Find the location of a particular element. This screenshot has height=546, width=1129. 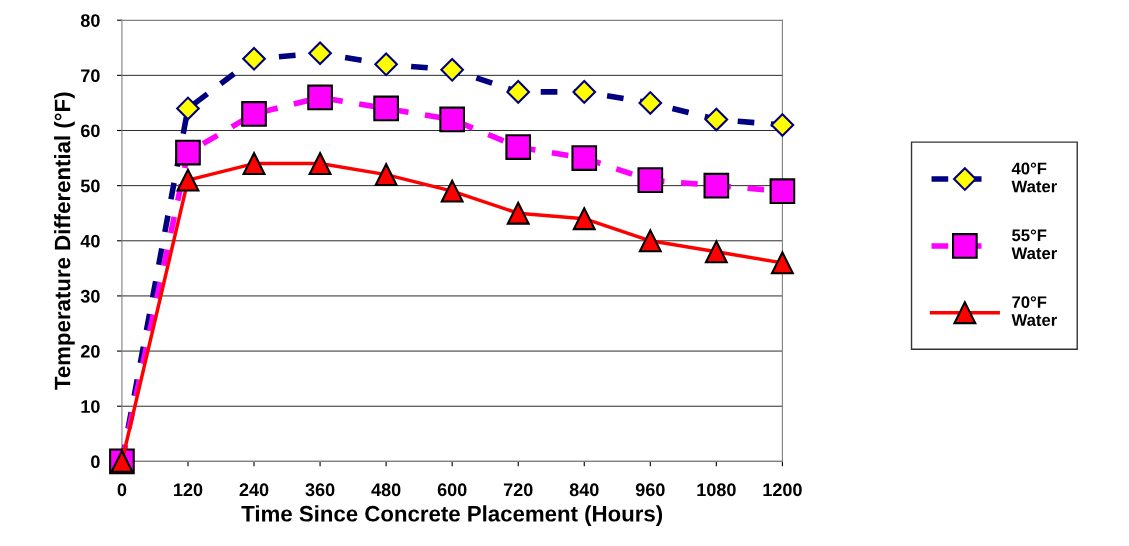

x-tick-label: 1080 is located at coordinates (716, 490).